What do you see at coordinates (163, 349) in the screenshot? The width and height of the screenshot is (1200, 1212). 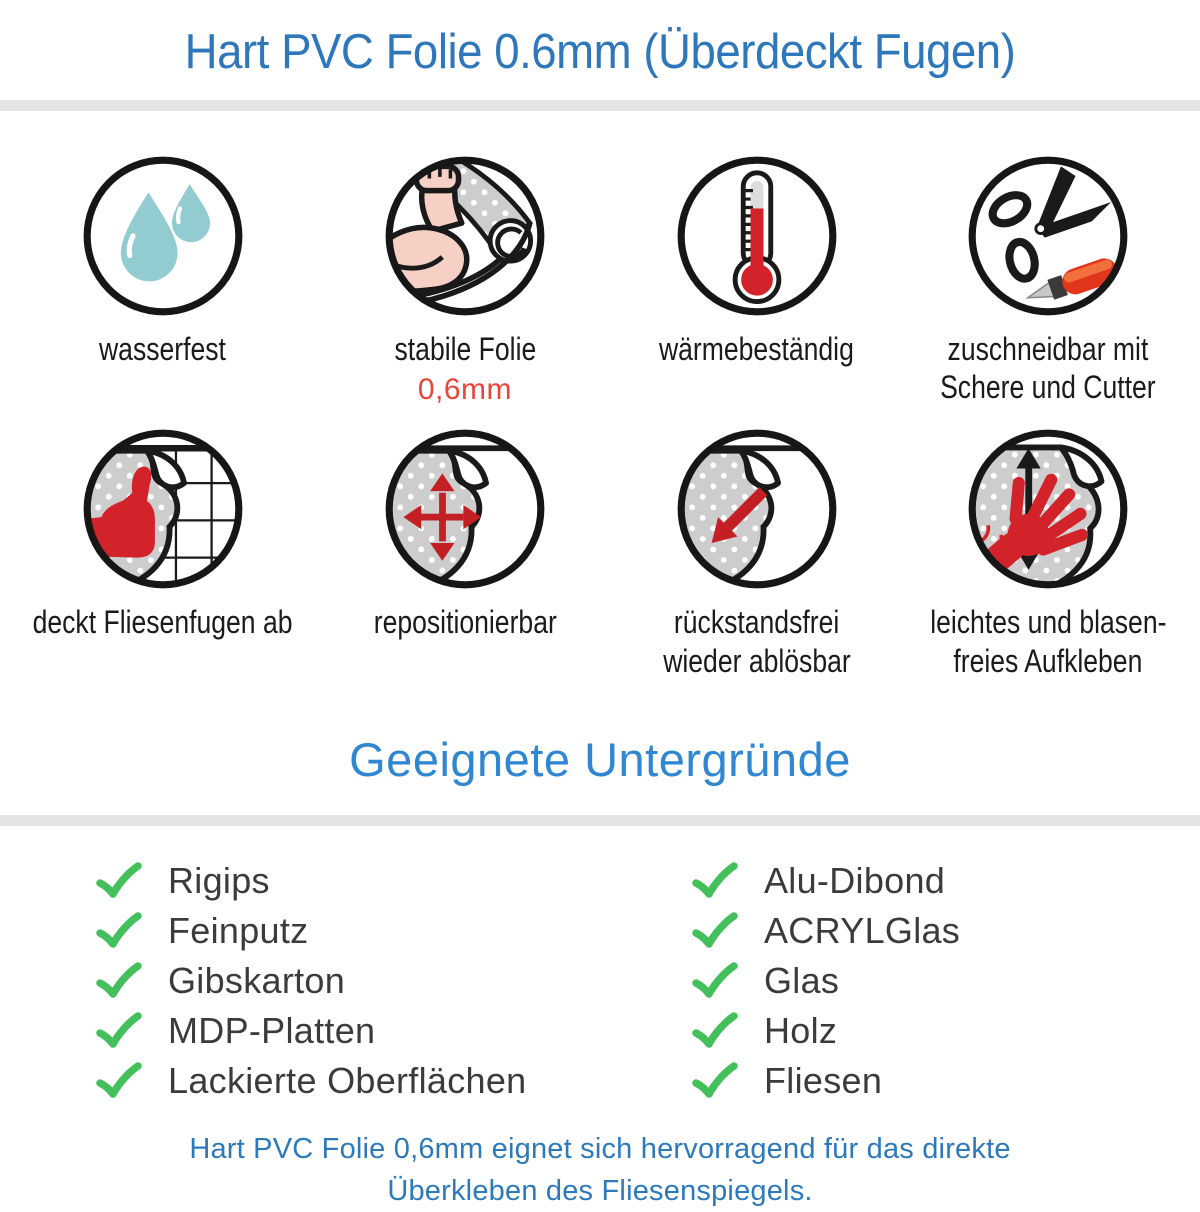 I see `feature-label: wasserfest` at bounding box center [163, 349].